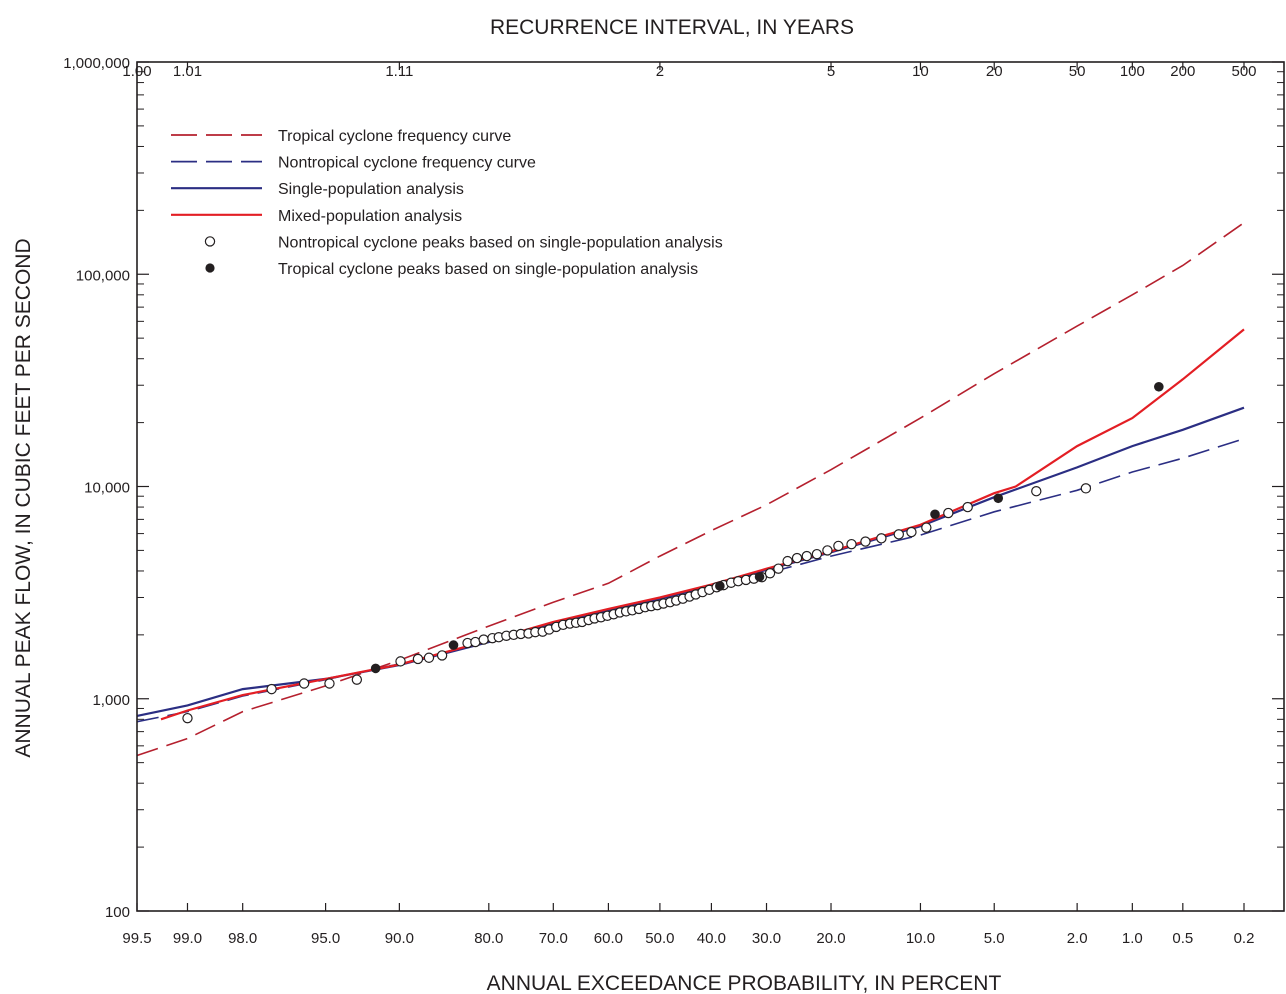  What do you see at coordinates (766, 938) in the screenshot?
I see `x-tick-label: 30.0` at bounding box center [766, 938].